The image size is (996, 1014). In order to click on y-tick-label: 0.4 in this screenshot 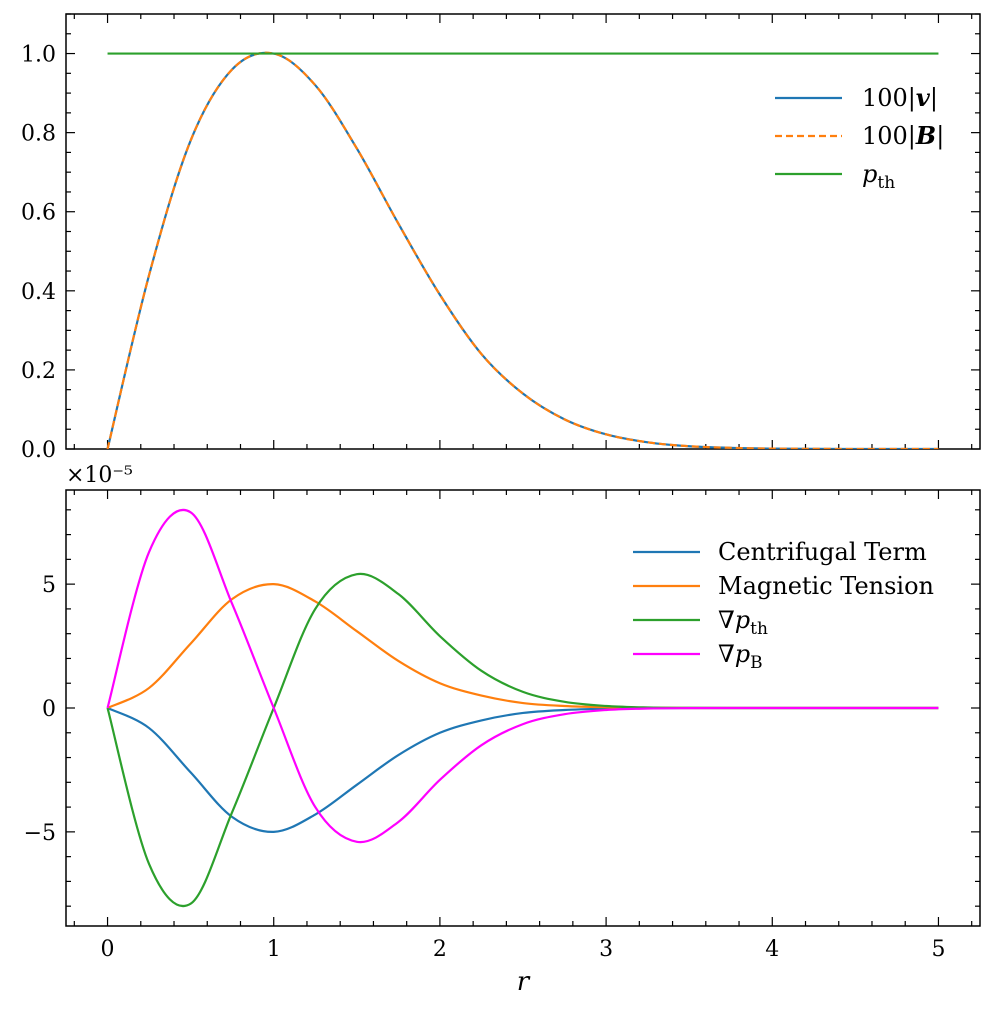, I will do `click(38, 292)`.